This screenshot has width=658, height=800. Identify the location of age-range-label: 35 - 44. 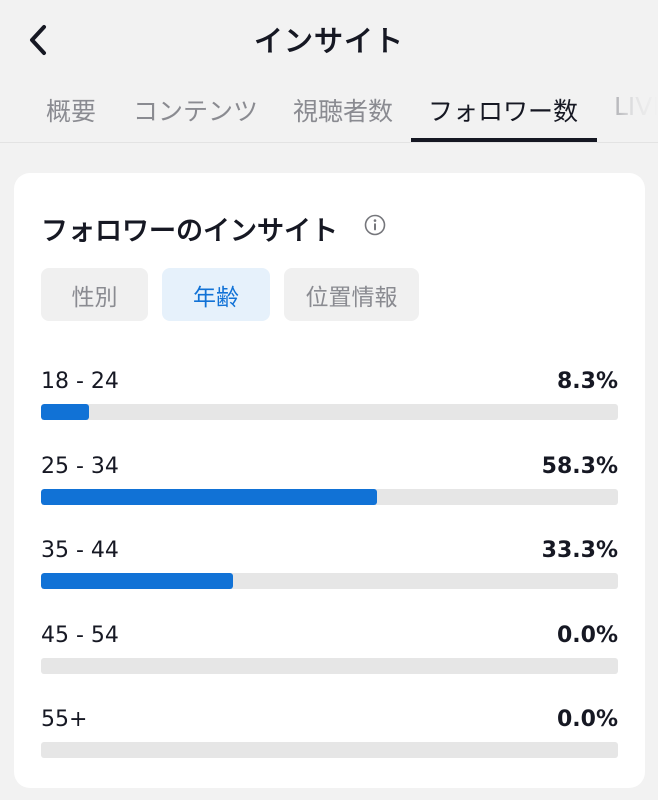
(80, 550).